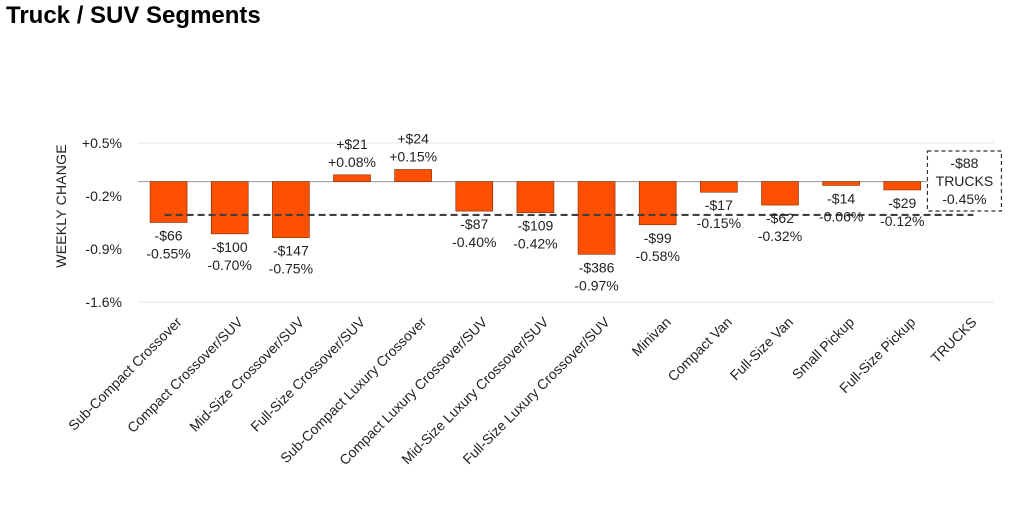 This screenshot has height=520, width=1024. I want to click on data-label-dollar: -$109, so click(536, 226).